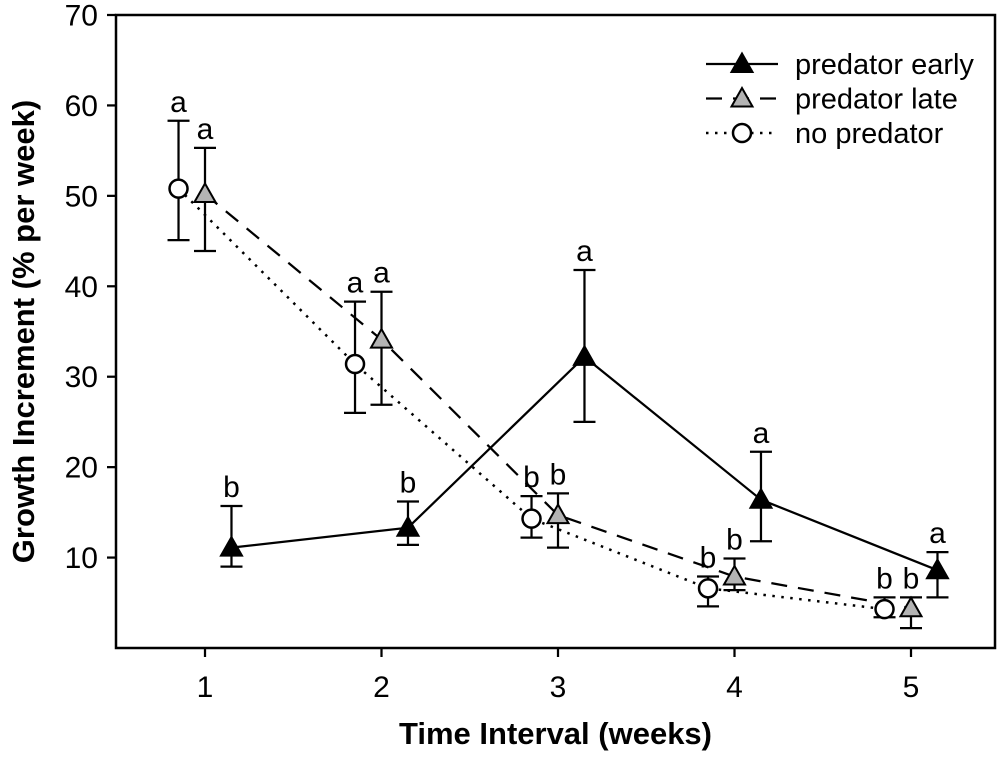 The width and height of the screenshot is (1003, 767). What do you see at coordinates (81, 558) in the screenshot?
I see `y-tick-label: 10` at bounding box center [81, 558].